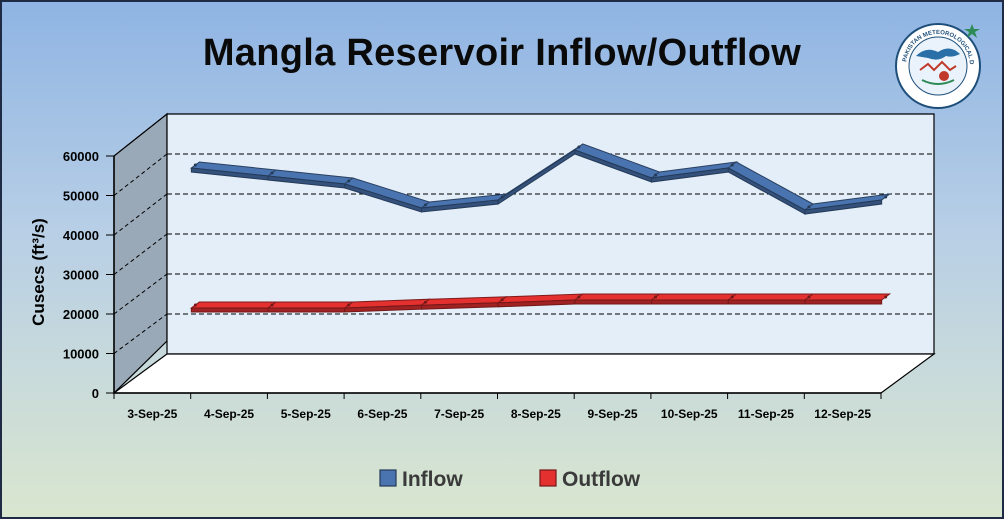  What do you see at coordinates (510, 479) in the screenshot?
I see `legend: Inflow Outflow` at bounding box center [510, 479].